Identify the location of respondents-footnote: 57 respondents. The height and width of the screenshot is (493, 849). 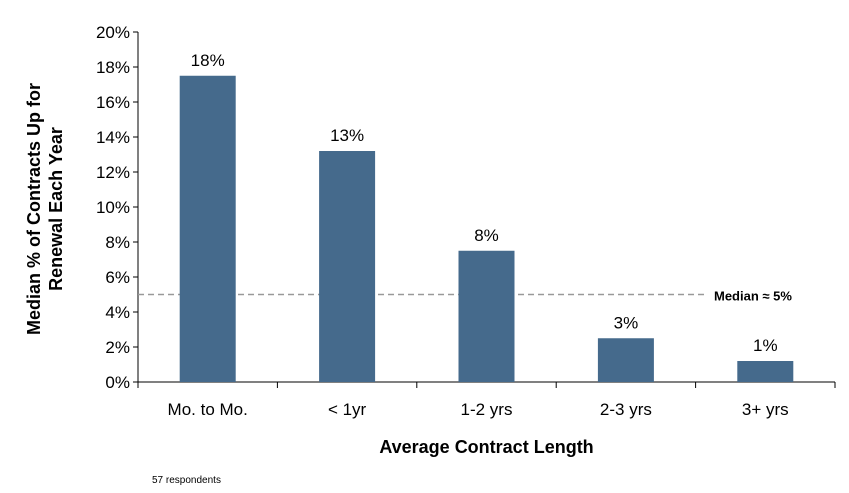
(186, 480).